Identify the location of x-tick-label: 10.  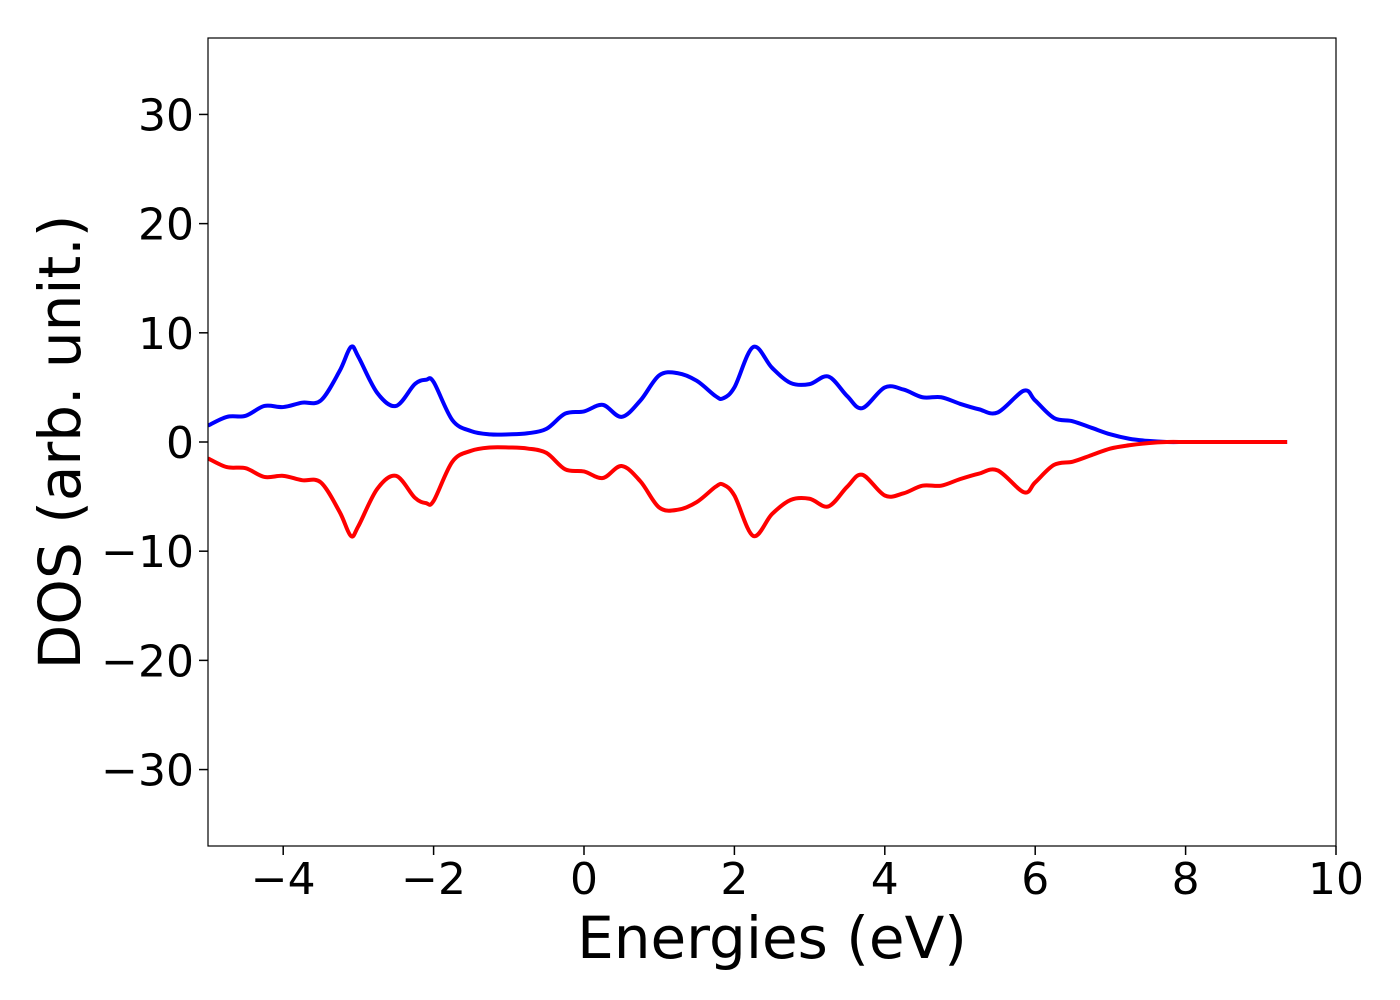
(1336, 879).